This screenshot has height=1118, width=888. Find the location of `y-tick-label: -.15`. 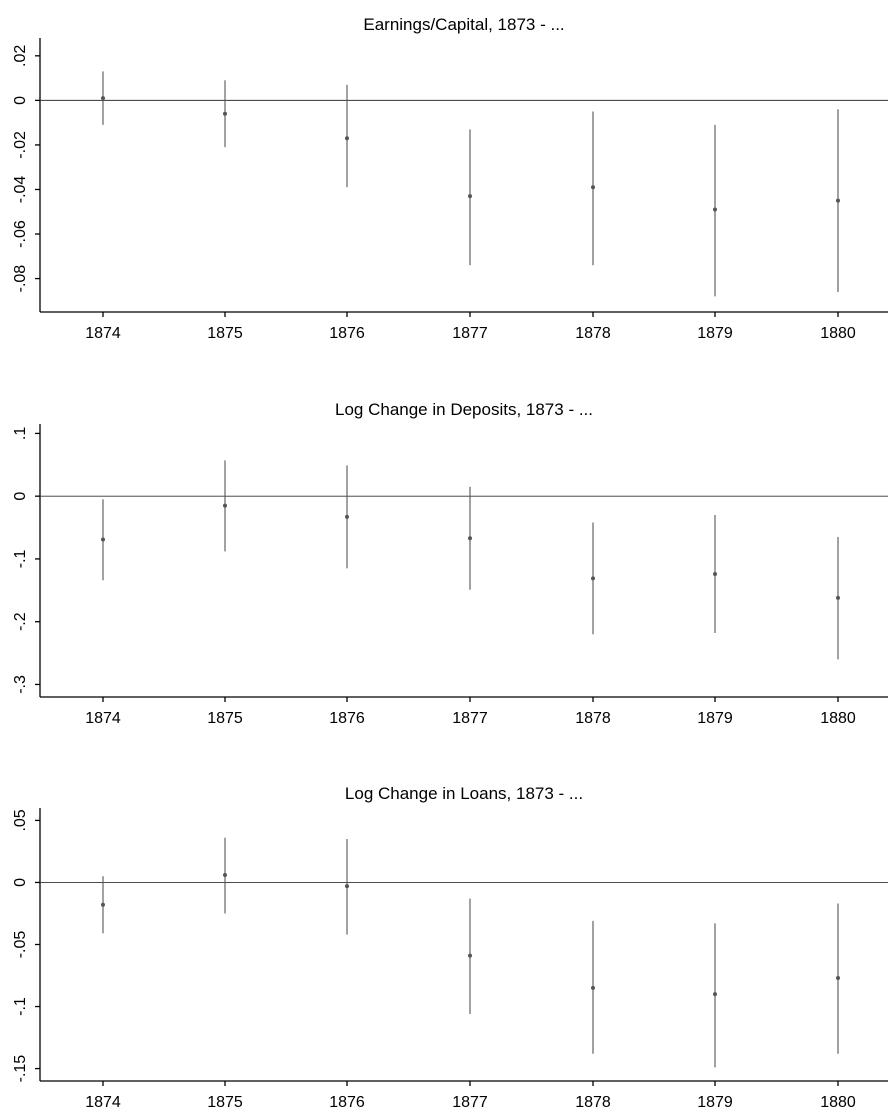

y-tick-label: -.15 is located at coordinates (20, 1069).